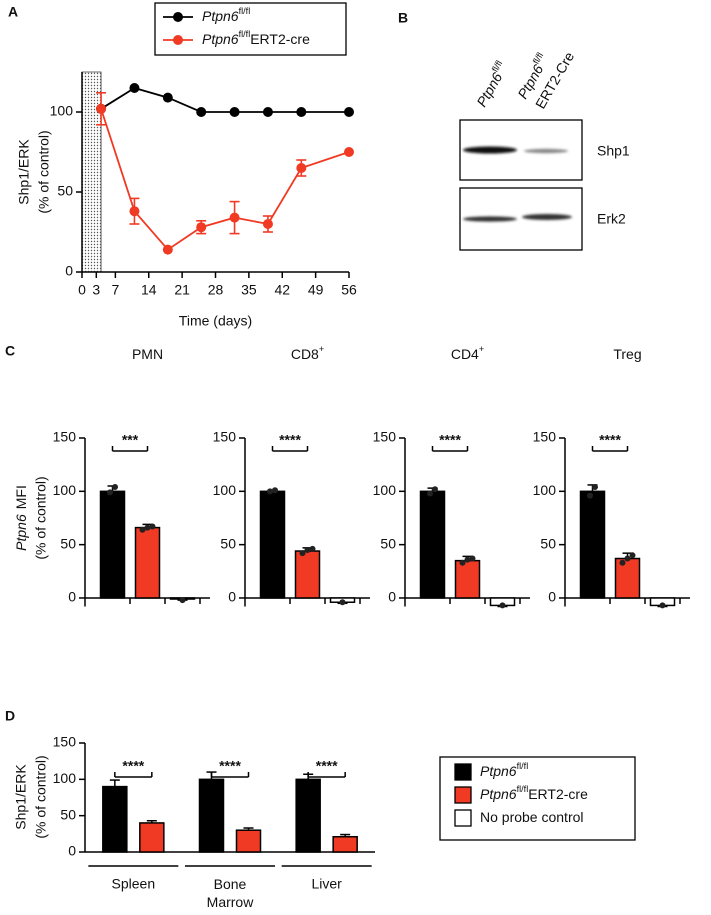  I want to click on x-tick-label: 3, so click(96, 290).